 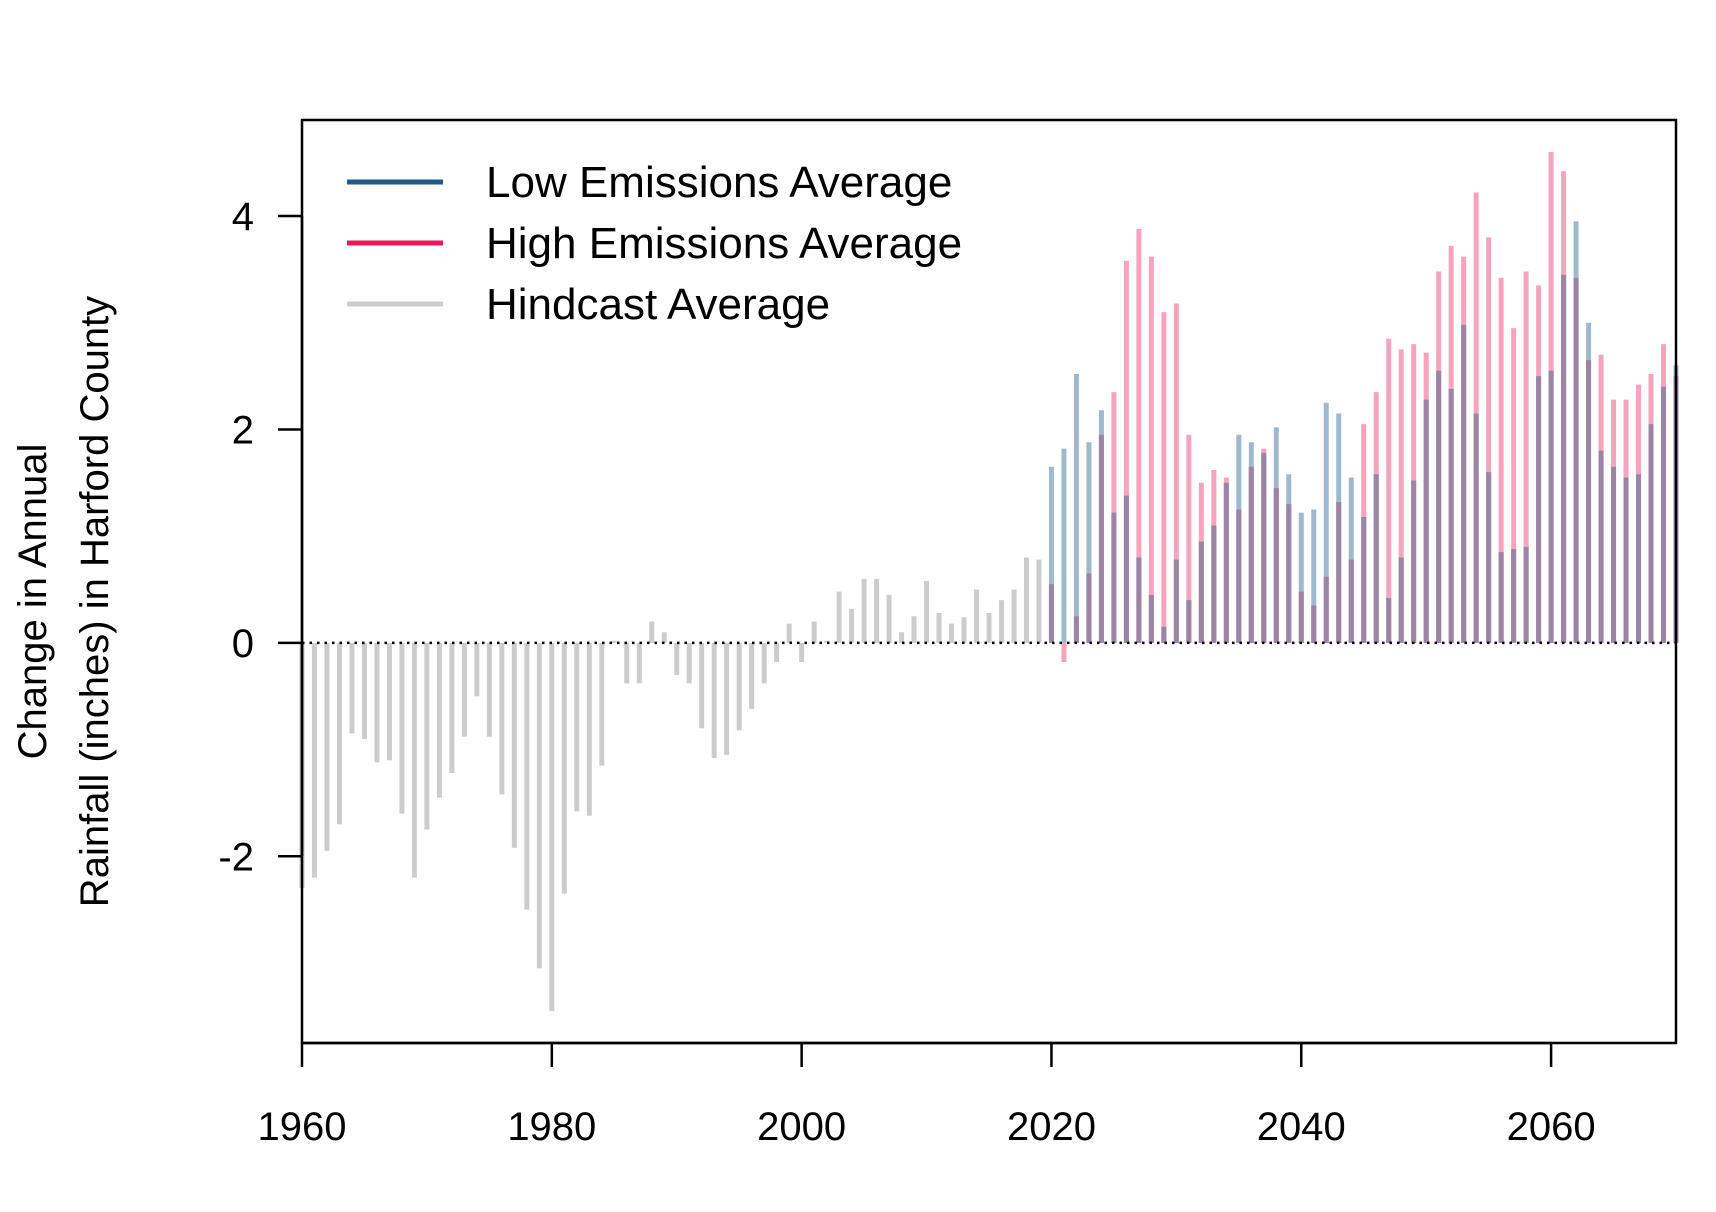 What do you see at coordinates (243, 217) in the screenshot?
I see `y-tick-label: 4` at bounding box center [243, 217].